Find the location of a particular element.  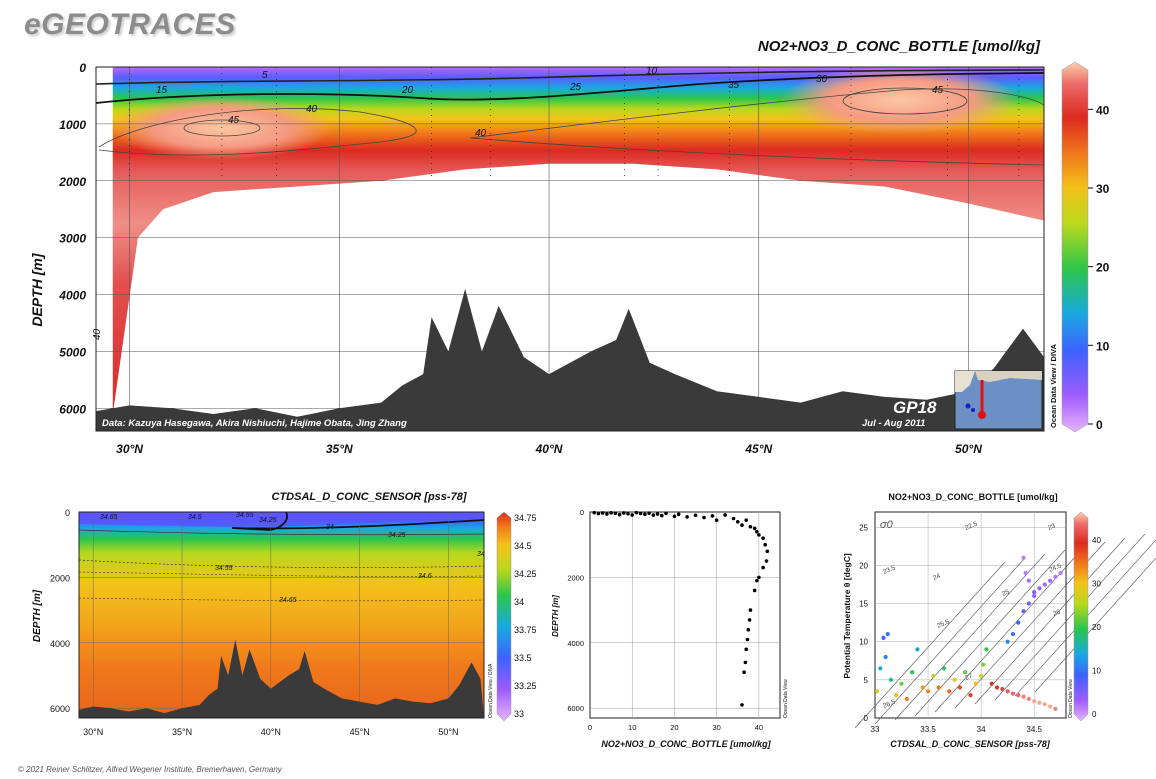

ts-colorbar-label: 20 is located at coordinates (1096, 627).